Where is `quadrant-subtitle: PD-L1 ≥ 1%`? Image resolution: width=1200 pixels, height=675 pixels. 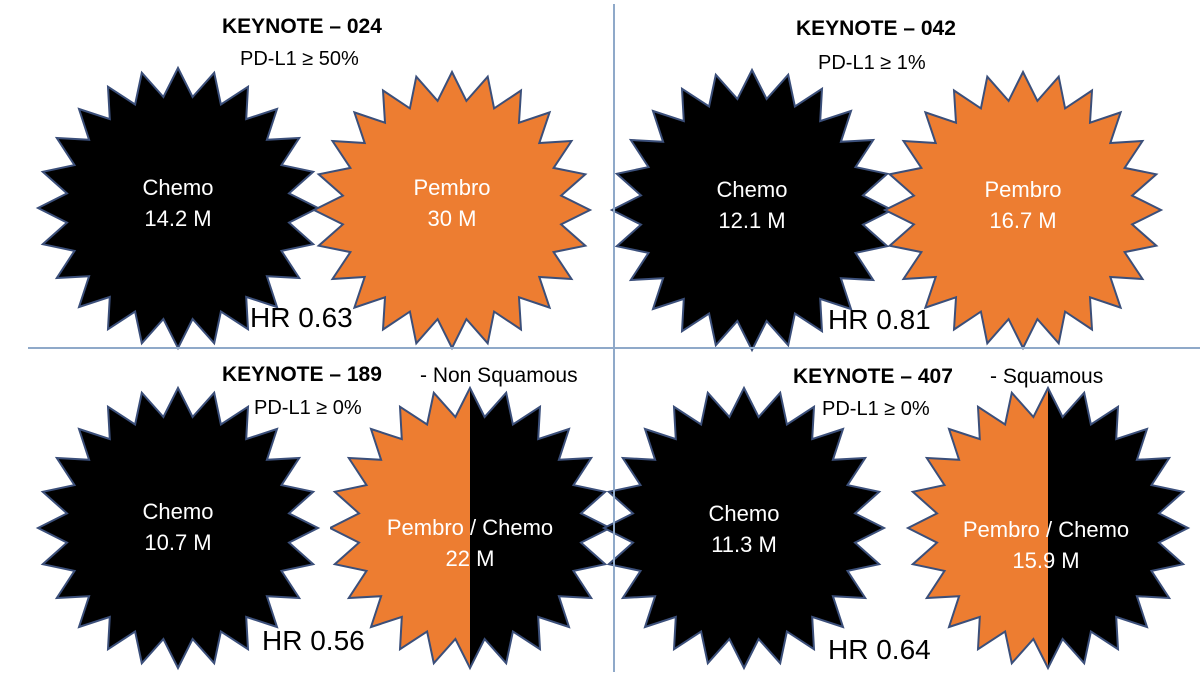 quadrant-subtitle: PD-L1 ≥ 1% is located at coordinates (872, 63).